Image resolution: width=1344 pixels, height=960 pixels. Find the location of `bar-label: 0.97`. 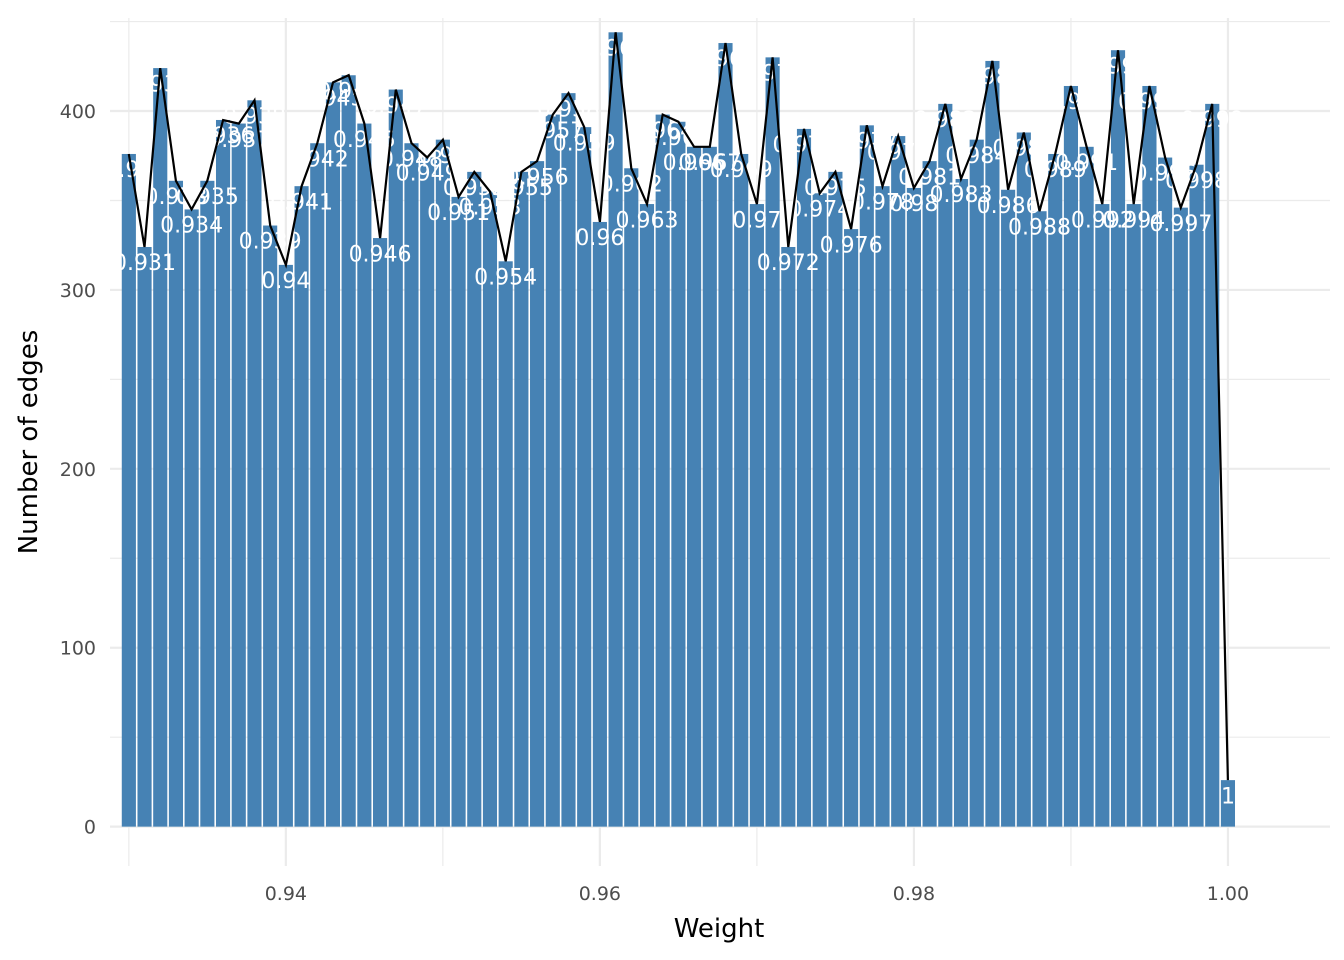

bar-label: 0.97 is located at coordinates (756, 220).